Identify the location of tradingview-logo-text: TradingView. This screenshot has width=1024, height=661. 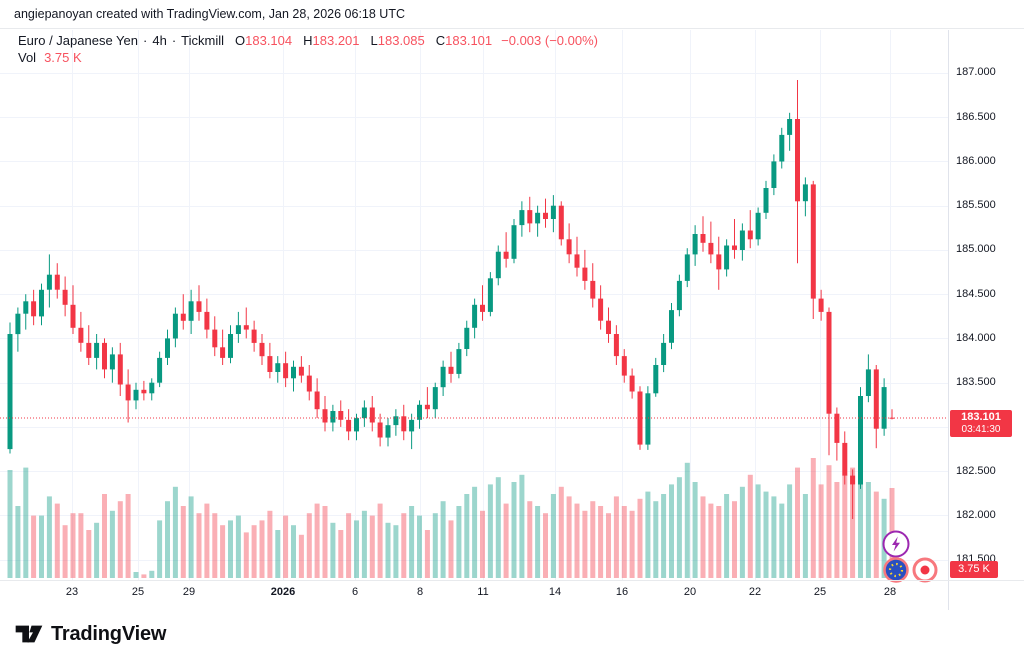
(109, 633).